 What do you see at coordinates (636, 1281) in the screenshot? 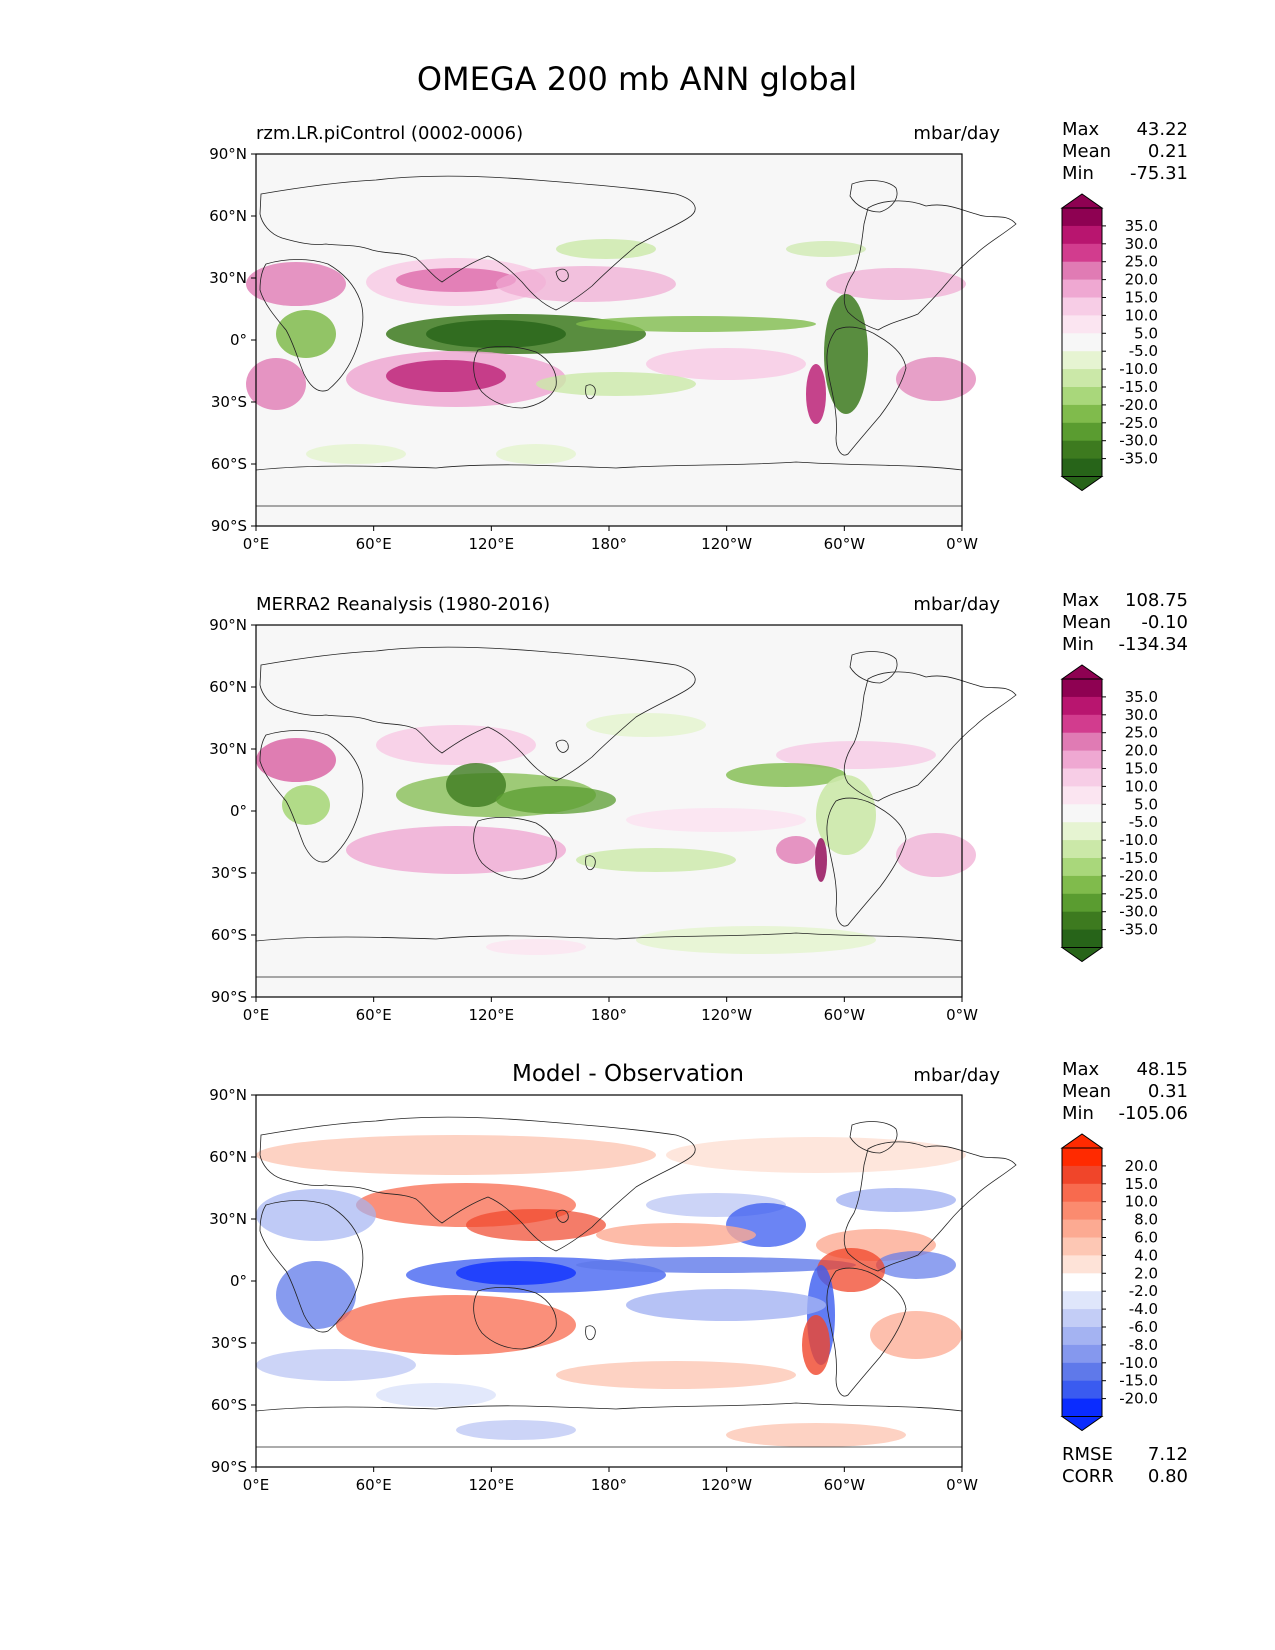
I see `panel-3-map` at bounding box center [636, 1281].